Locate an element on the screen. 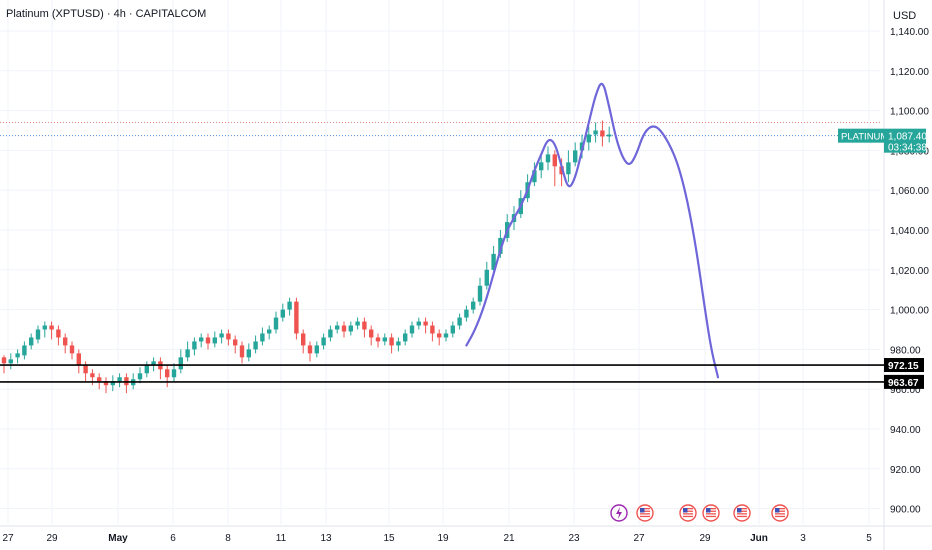 The width and height of the screenshot is (932, 550). projection-curve is located at coordinates (592, 230).